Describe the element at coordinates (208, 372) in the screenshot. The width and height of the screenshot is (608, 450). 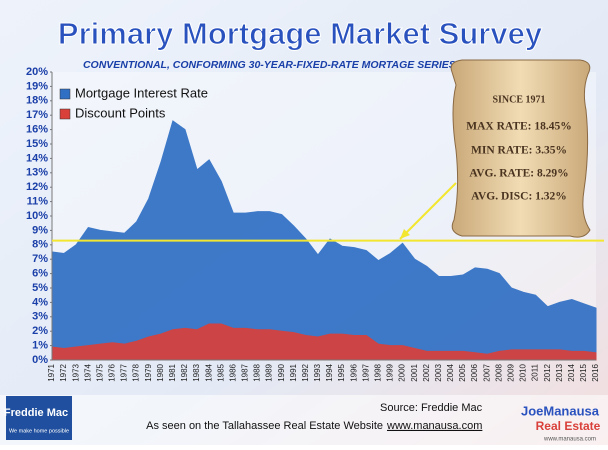
I see `x-tick-label: 1984` at that location.